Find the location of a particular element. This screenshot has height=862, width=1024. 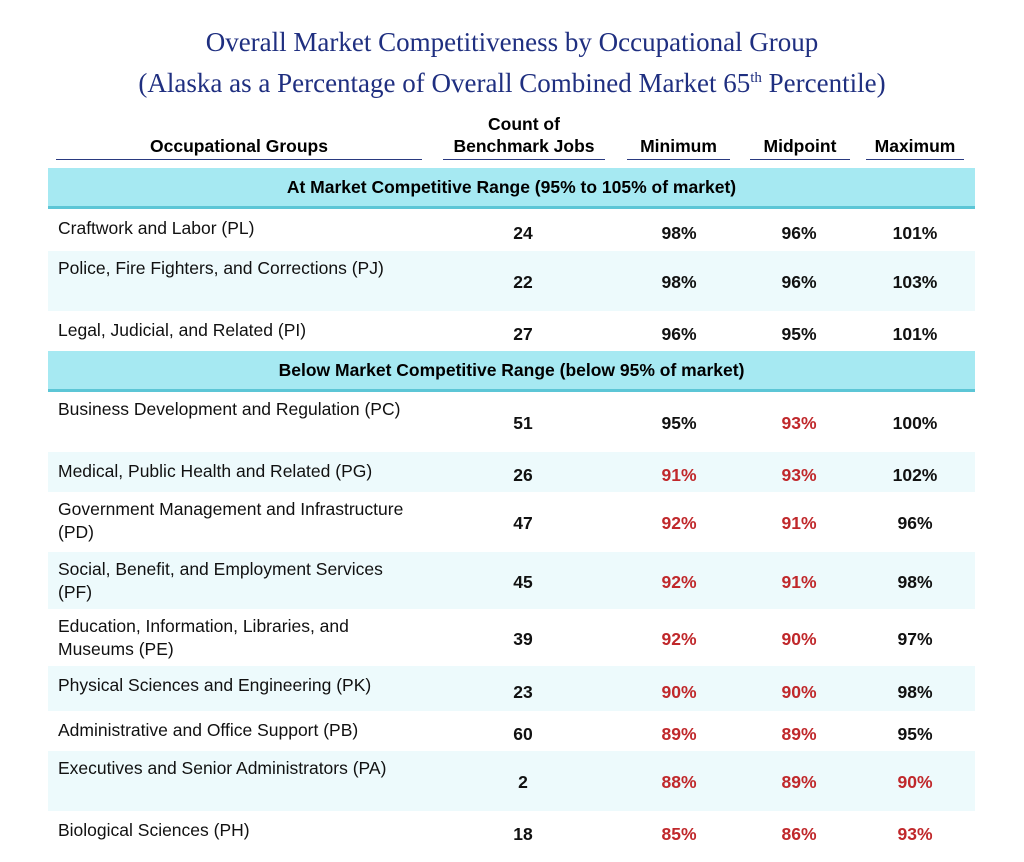

min-value: 89% is located at coordinates (679, 734).